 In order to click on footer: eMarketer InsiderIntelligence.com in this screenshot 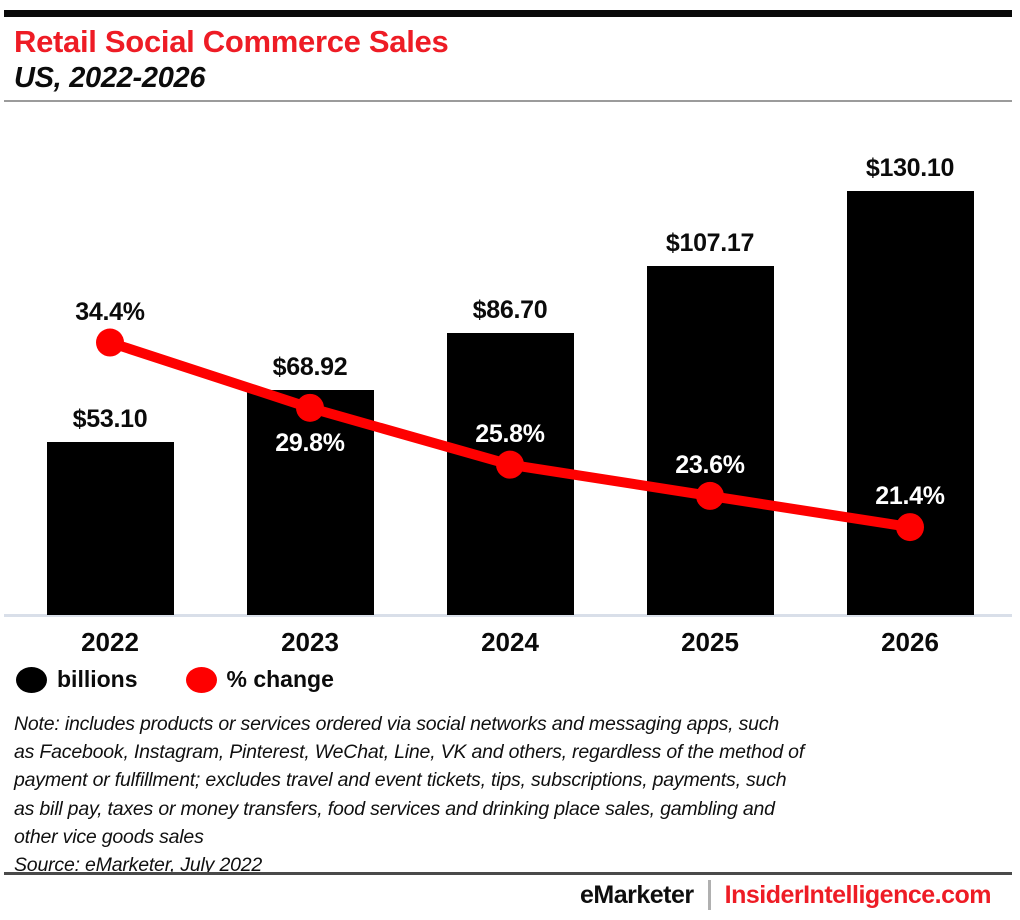, I will do `click(786, 895)`.